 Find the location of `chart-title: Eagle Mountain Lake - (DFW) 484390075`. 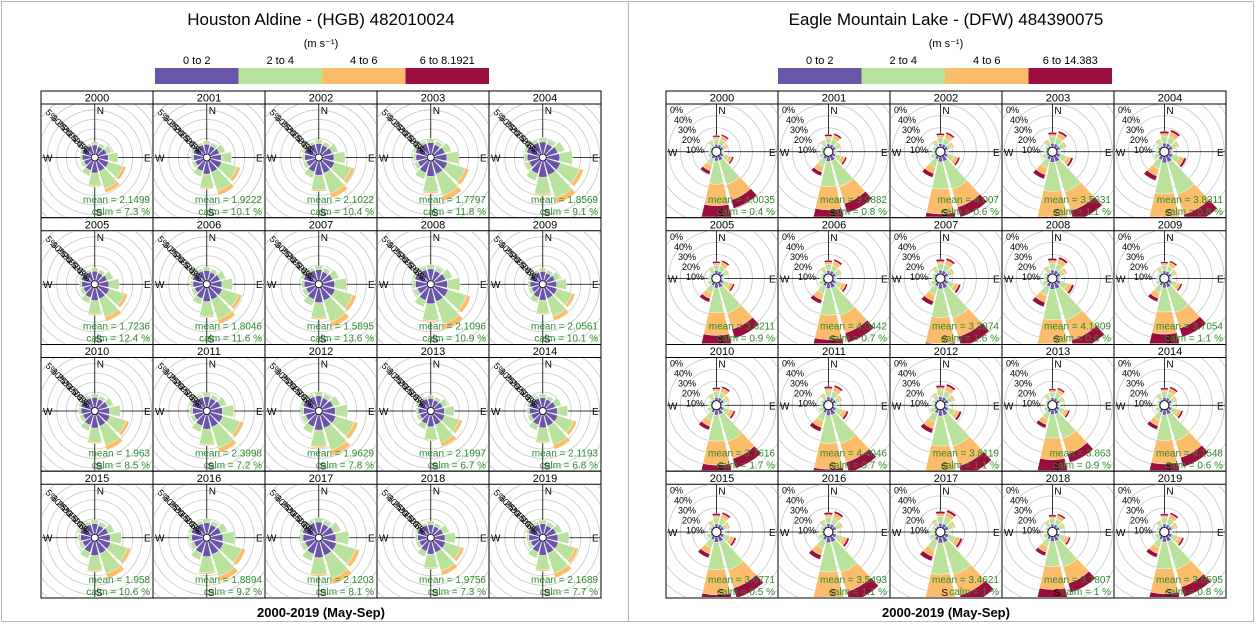

chart-title: Eagle Mountain Lake - (DFW) 484390075 is located at coordinates (946, 19).